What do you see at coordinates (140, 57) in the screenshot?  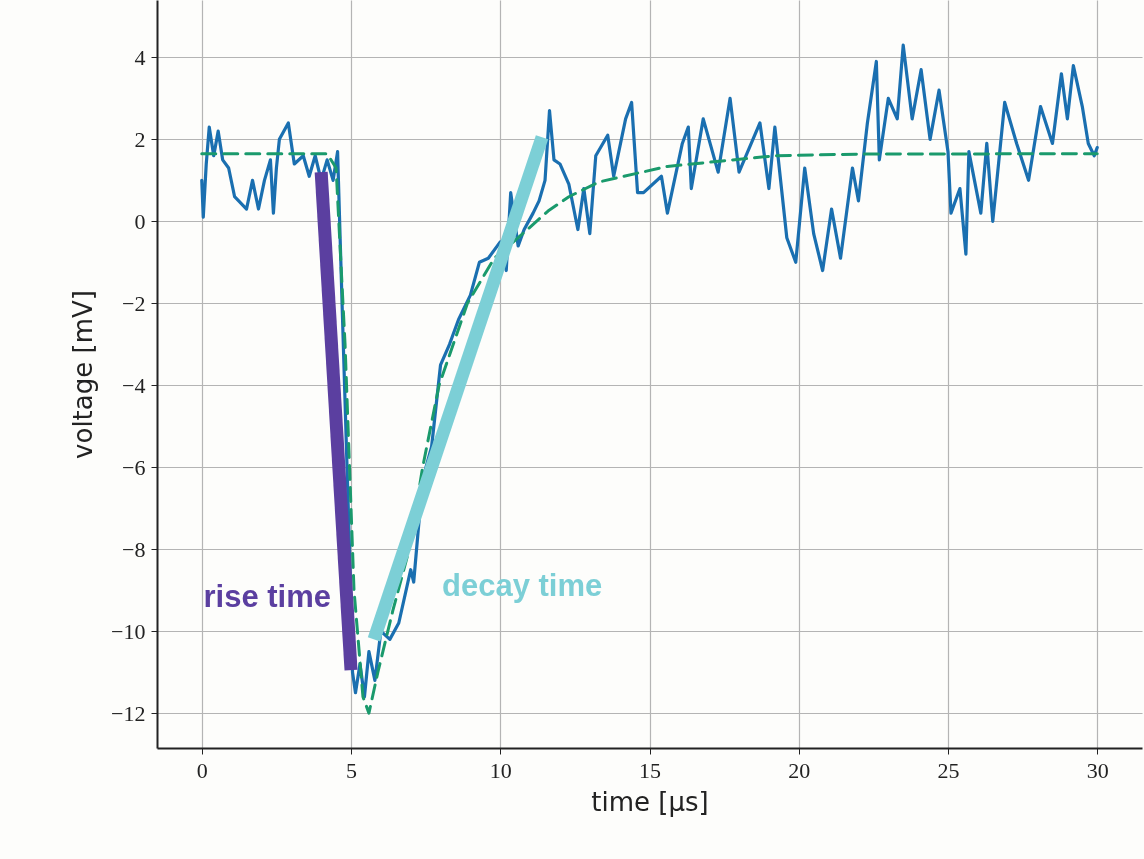 I see `y-tick-label: 4` at bounding box center [140, 57].